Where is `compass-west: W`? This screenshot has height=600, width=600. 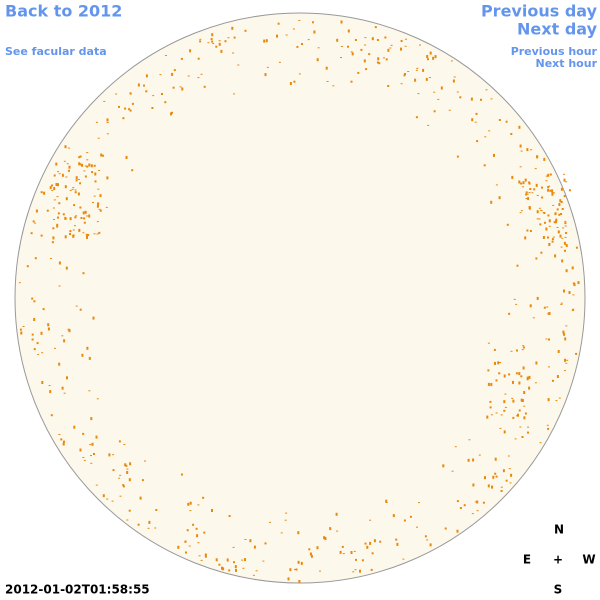
compass-west: W is located at coordinates (588, 560).